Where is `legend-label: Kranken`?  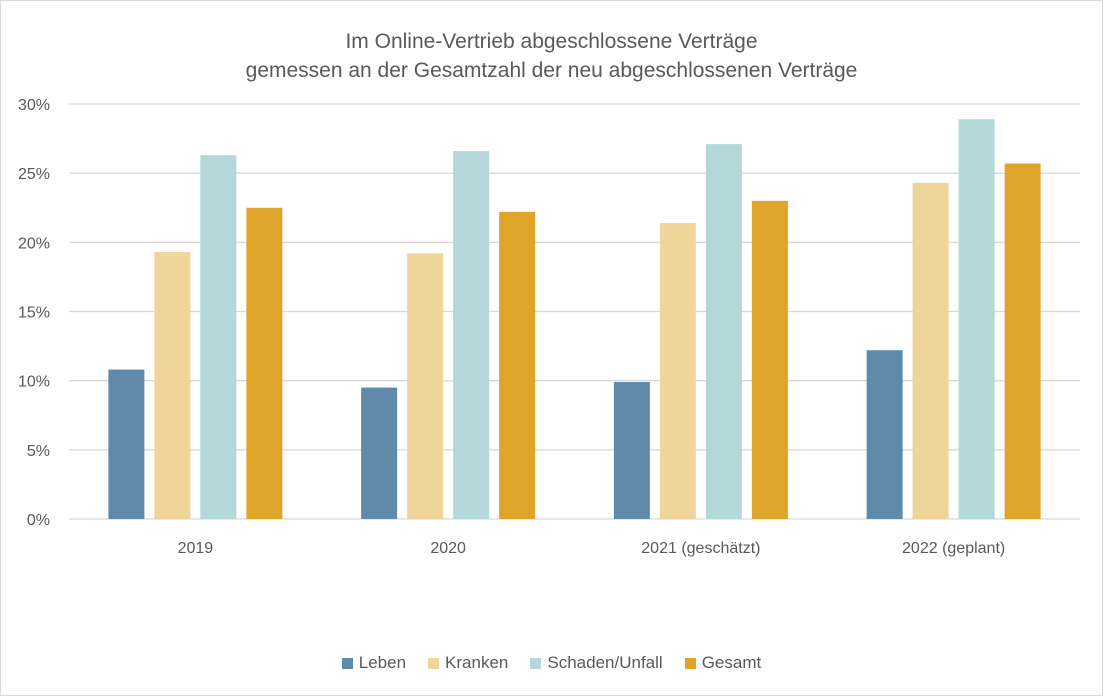
legend-label: Kranken is located at coordinates (477, 662).